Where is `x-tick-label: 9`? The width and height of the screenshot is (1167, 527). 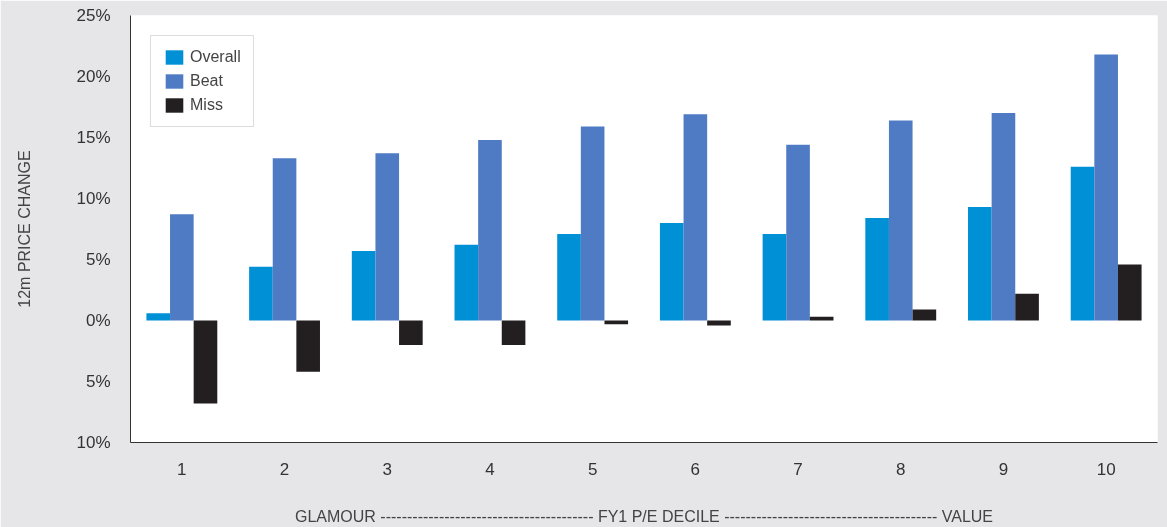 x-tick-label: 9 is located at coordinates (1003, 469).